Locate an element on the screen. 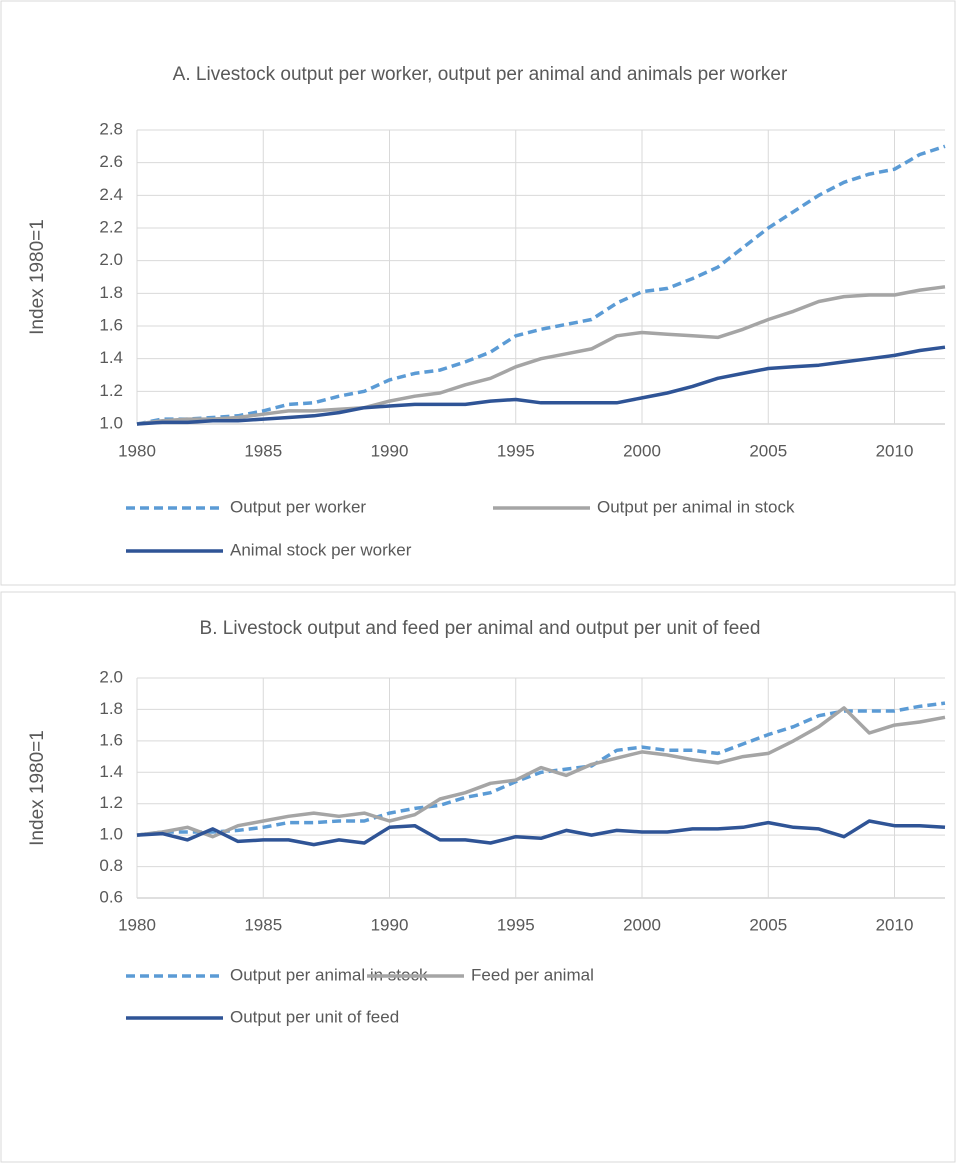 The image size is (956, 1163). y-tick-label: 2.8 is located at coordinates (111, 128).